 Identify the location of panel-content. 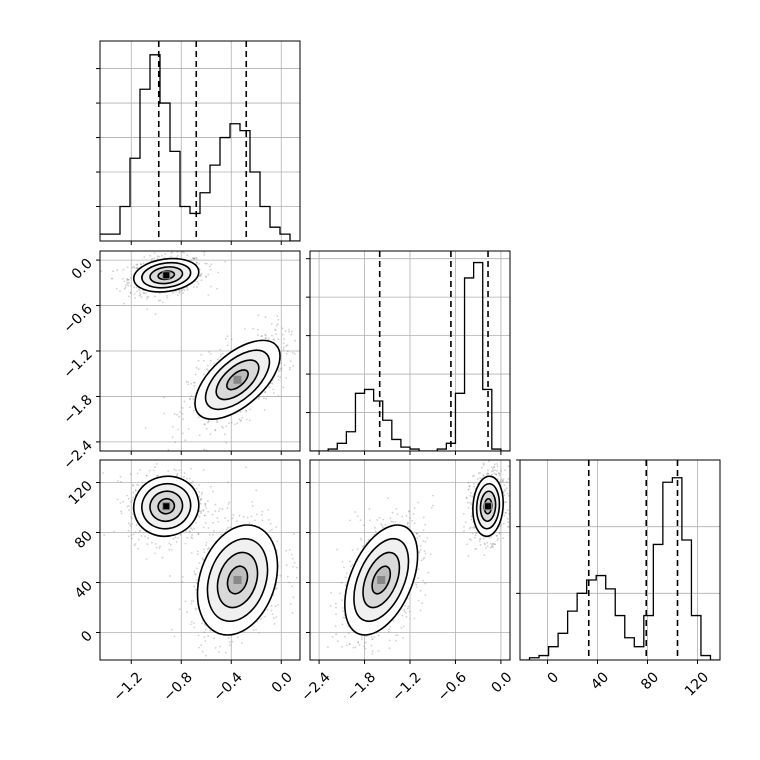
(202, 351).